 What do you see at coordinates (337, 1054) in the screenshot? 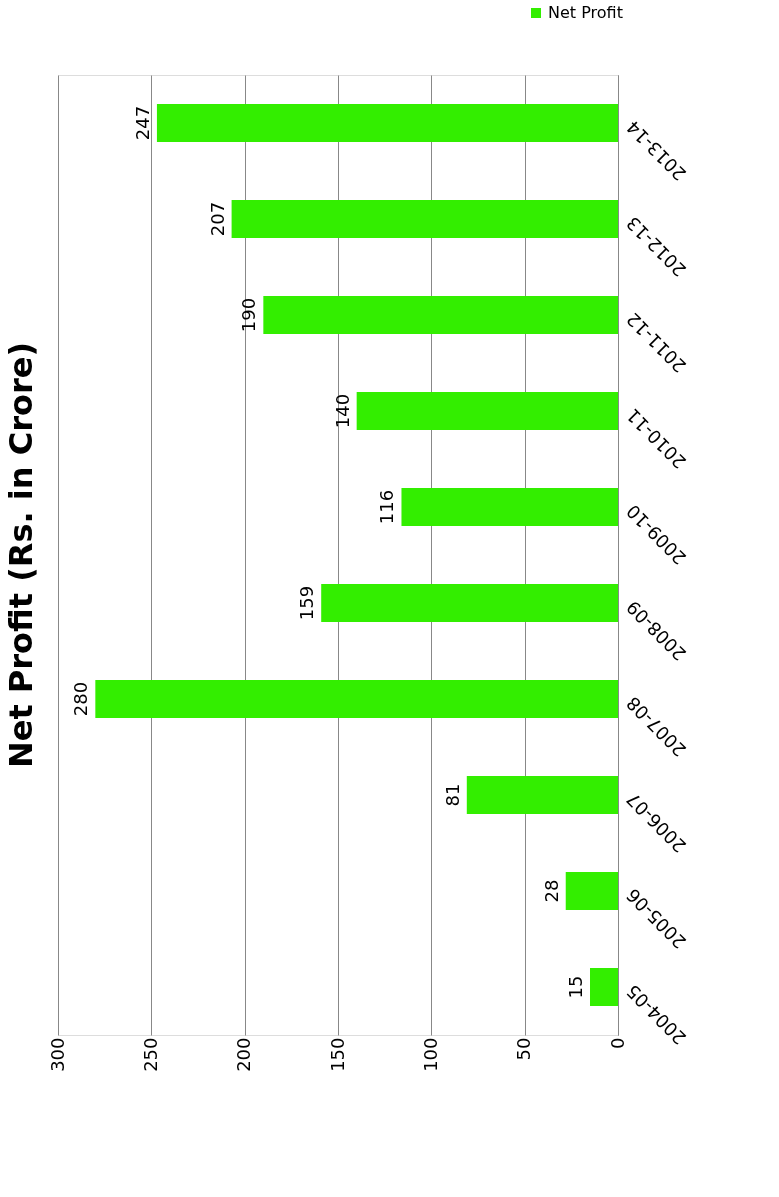
I see `x-tick-label: 150` at bounding box center [337, 1054].